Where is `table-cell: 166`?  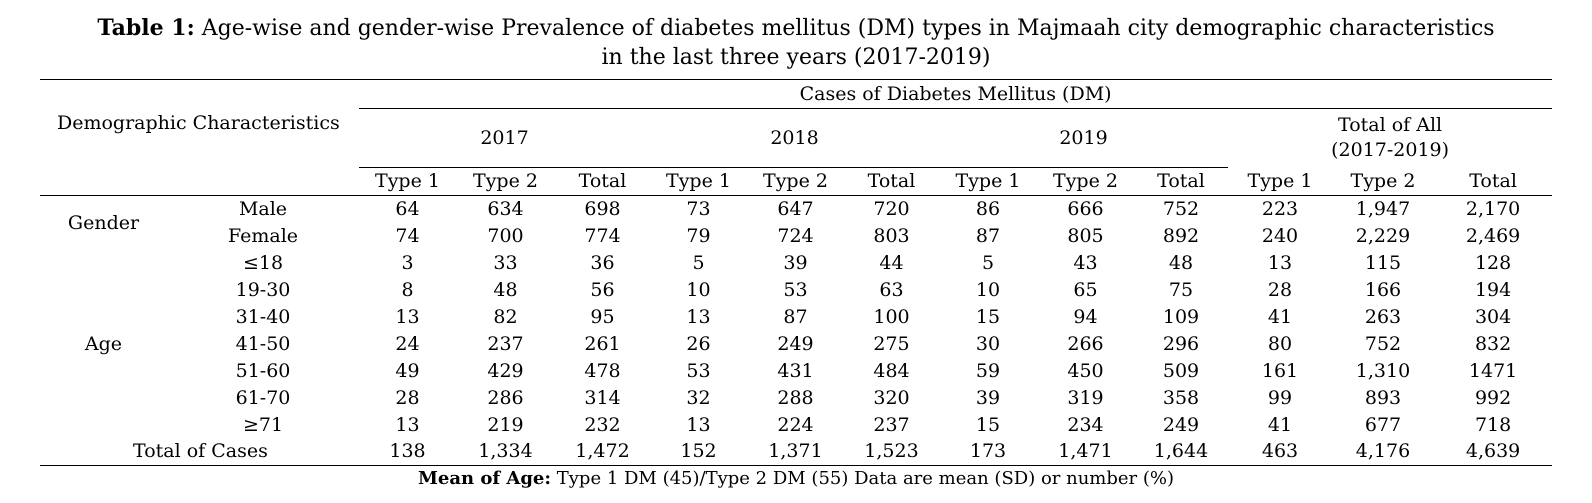
table-cell: 166 is located at coordinates (1383, 290).